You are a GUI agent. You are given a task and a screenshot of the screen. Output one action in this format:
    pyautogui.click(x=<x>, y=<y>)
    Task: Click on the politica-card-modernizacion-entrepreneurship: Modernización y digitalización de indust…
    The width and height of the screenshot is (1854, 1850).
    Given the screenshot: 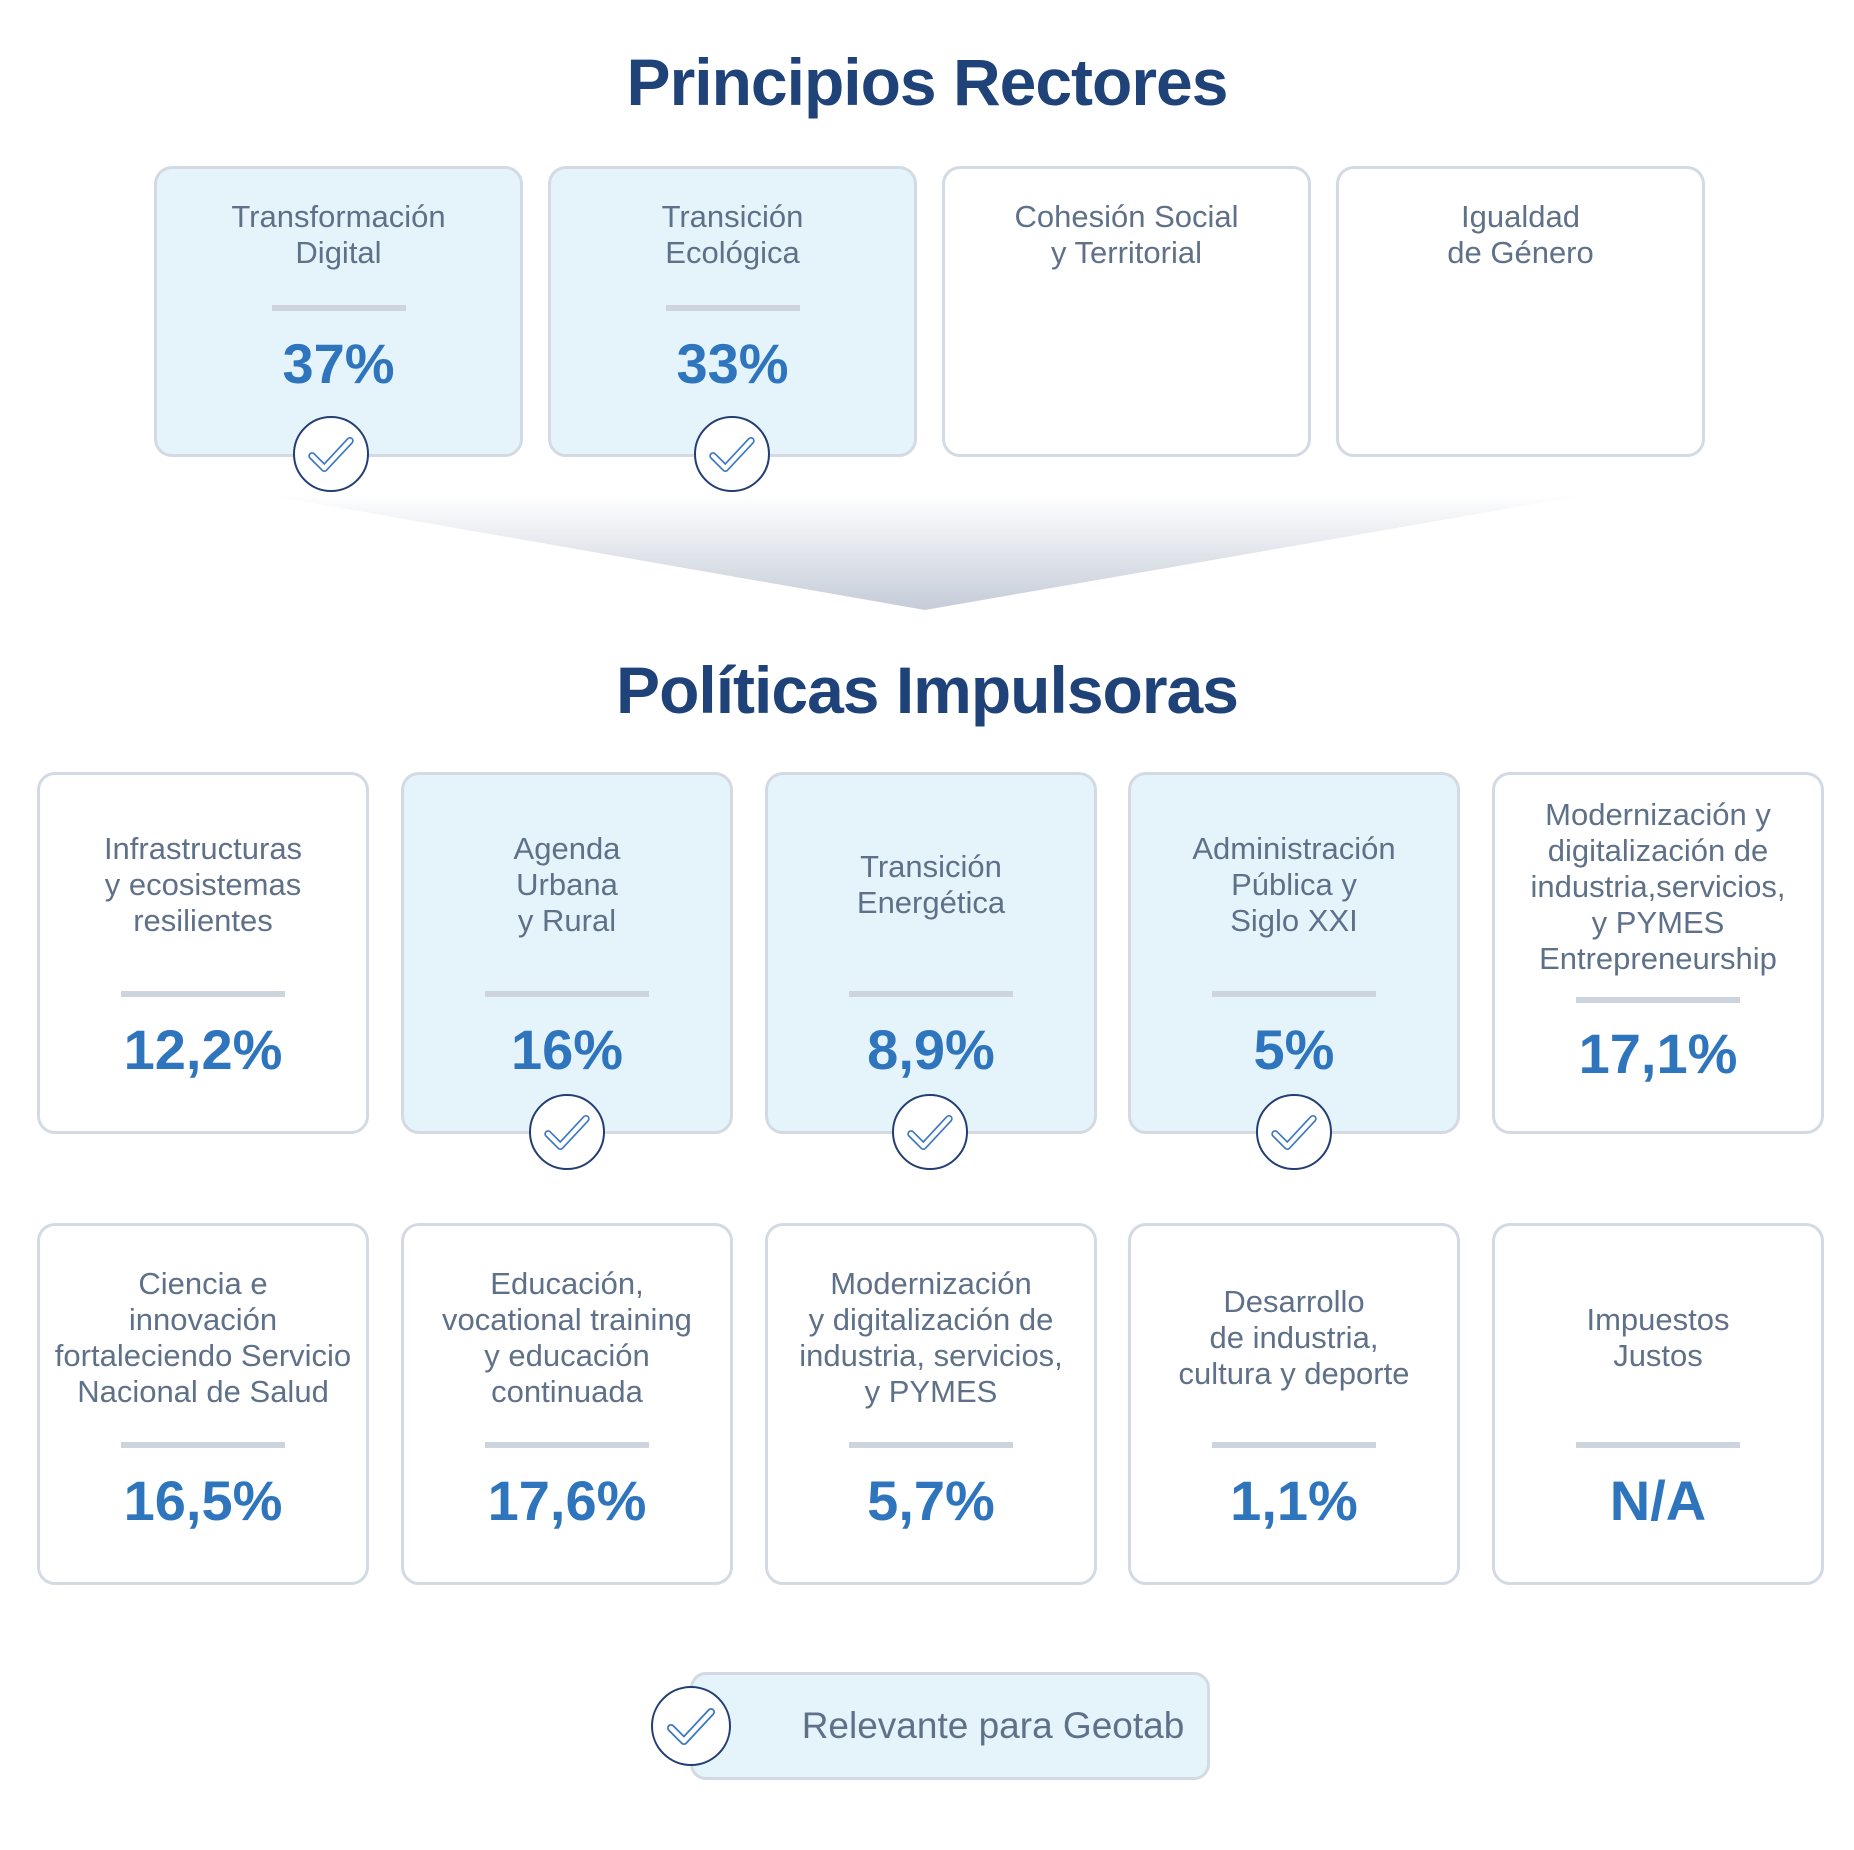 What is the action you would take?
    pyautogui.click(x=1658, y=953)
    